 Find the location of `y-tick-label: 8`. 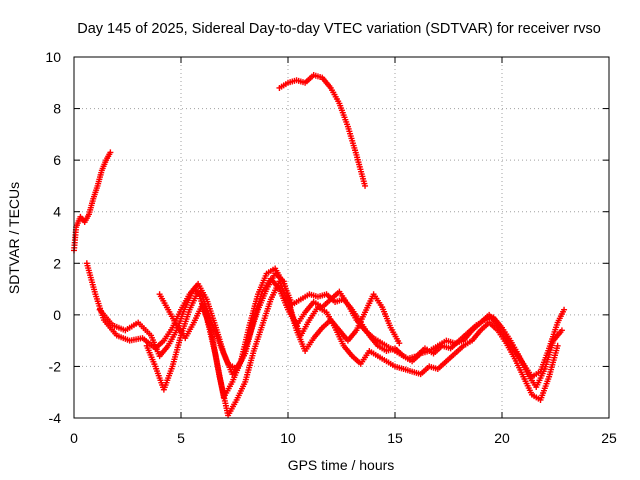

y-tick-label: 8 is located at coordinates (57, 109).